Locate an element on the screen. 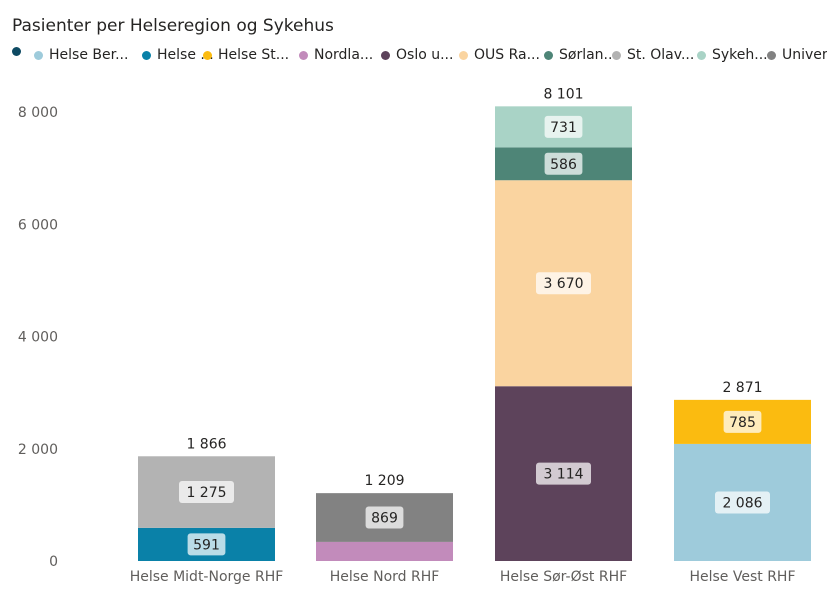 This screenshot has height=612, width=832. total-label: 1 866 is located at coordinates (206, 444).